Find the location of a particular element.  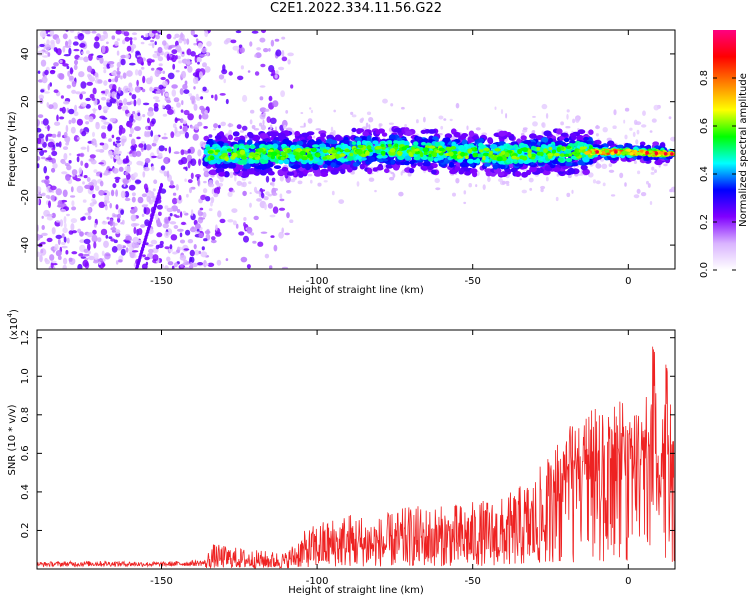

snr-ytick-label: 1.0 is located at coordinates (25, 376).